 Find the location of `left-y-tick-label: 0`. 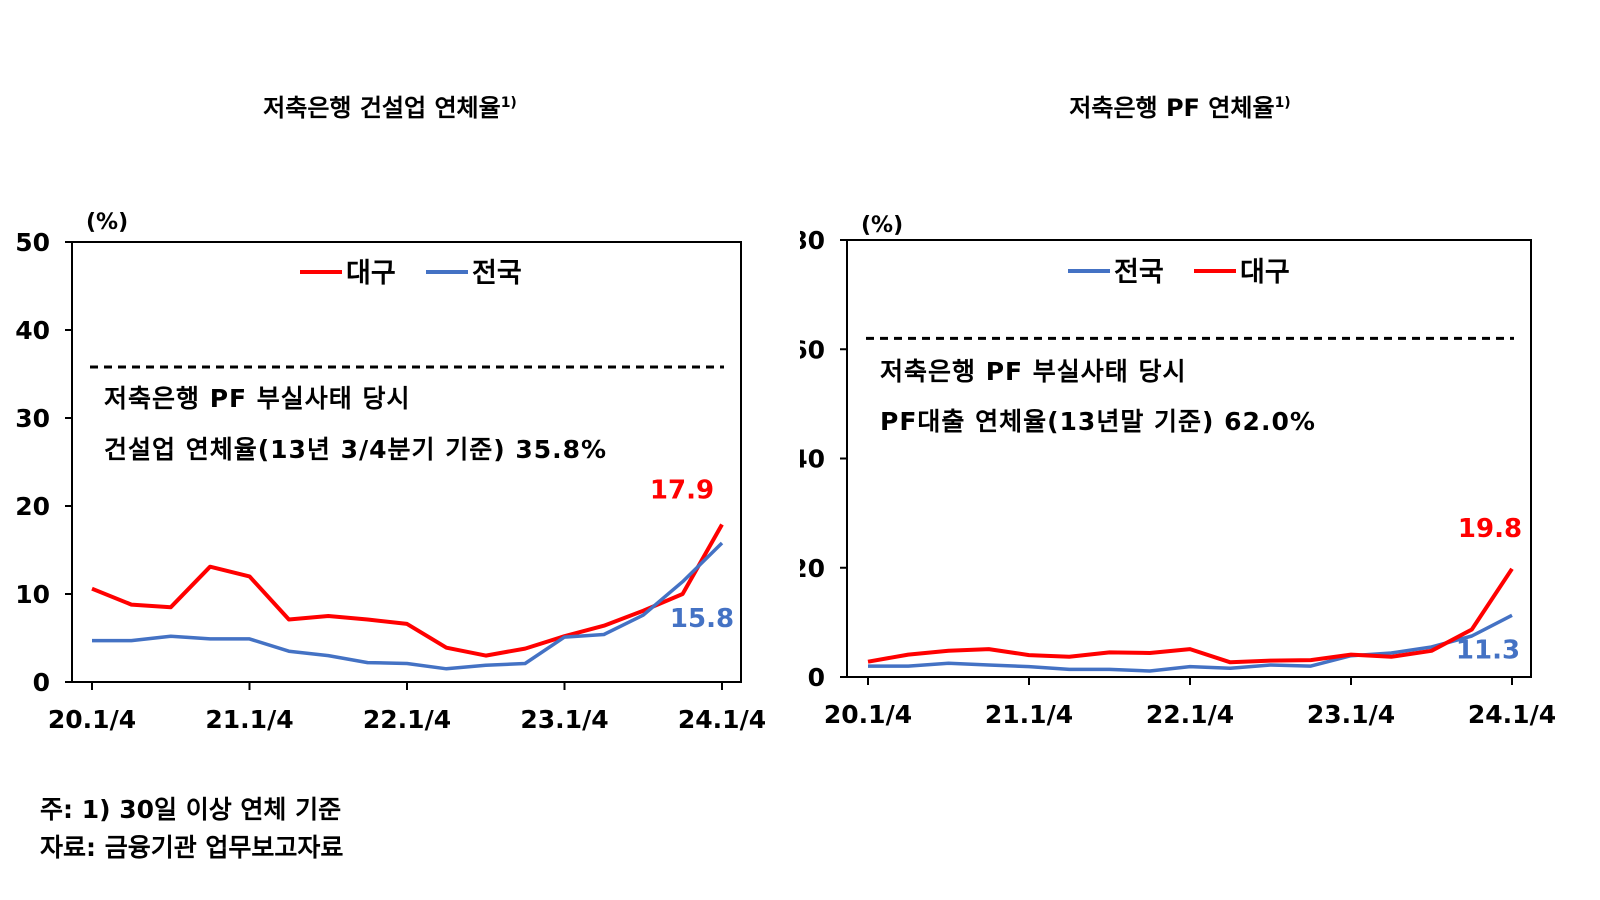

left-y-tick-label: 0 is located at coordinates (41, 682).